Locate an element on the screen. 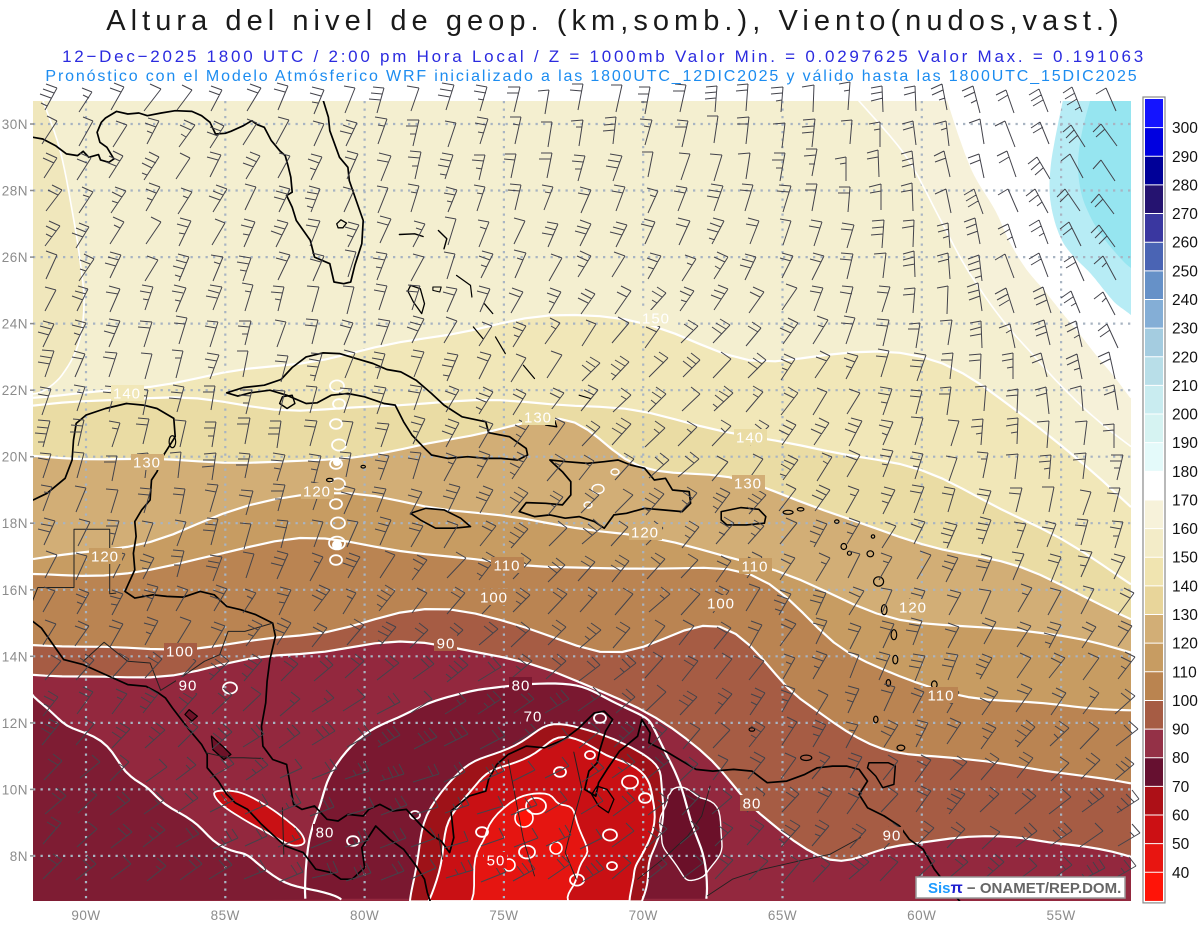  svg-text: 55W is located at coordinates (1060, 915).